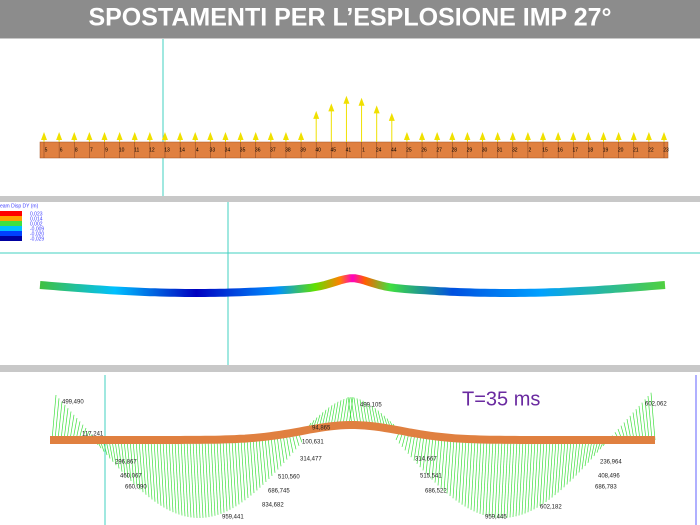  I want to click on beam, so click(354, 150).